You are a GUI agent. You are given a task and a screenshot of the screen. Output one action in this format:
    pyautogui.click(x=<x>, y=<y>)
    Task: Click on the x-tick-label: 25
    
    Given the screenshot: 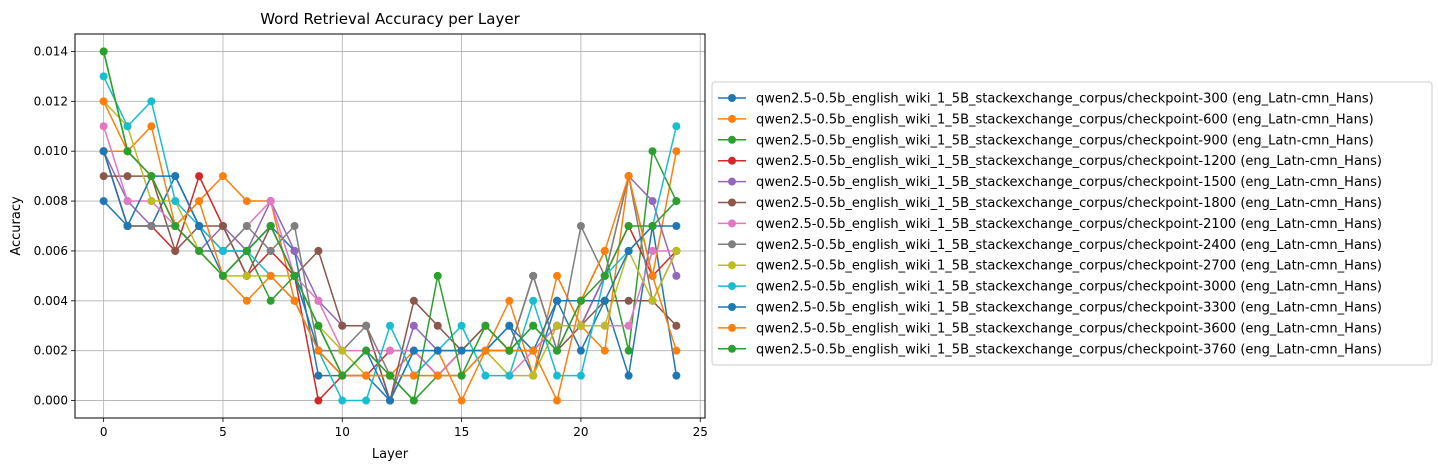 What is the action you would take?
    pyautogui.click(x=700, y=432)
    